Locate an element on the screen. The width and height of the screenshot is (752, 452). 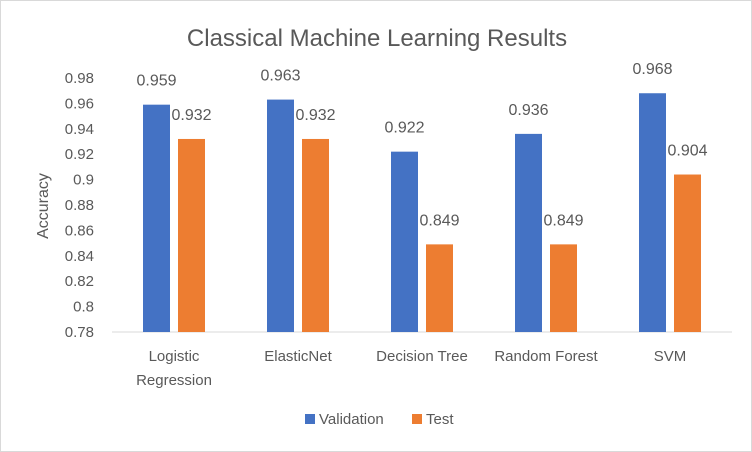
data-label: 0.922 is located at coordinates (404, 128).